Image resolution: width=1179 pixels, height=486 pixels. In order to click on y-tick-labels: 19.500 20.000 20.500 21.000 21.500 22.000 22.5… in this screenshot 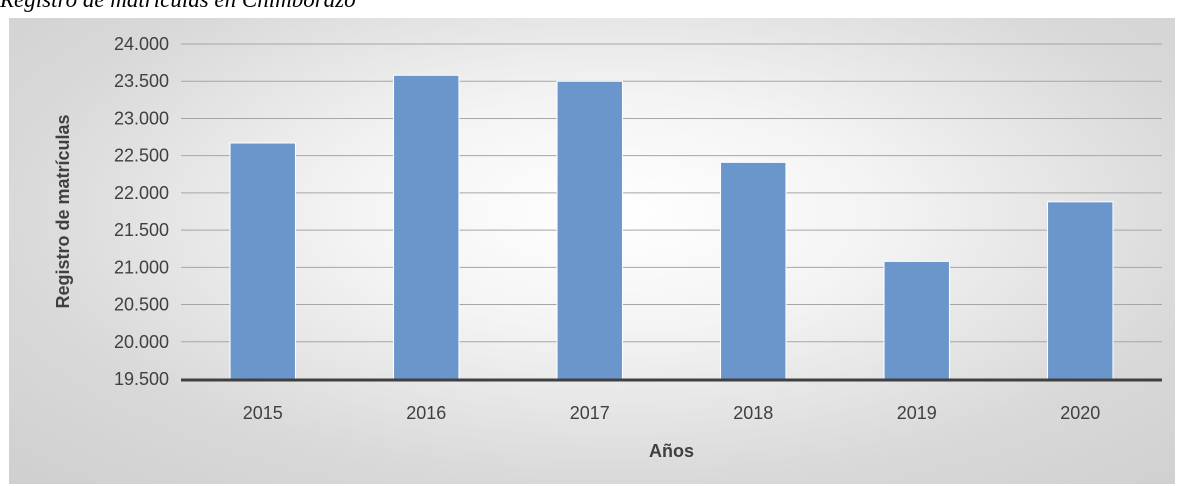, I will do `click(141, 211)`.